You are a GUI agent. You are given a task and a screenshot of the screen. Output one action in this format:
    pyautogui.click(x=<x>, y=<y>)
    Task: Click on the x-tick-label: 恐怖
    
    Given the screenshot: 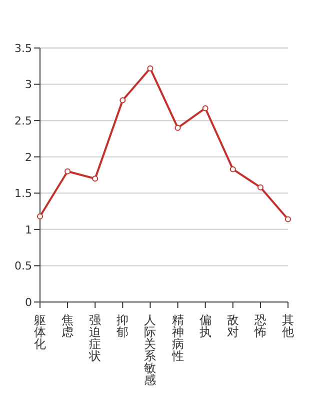 What is the action you would take?
    pyautogui.click(x=259, y=326)
    